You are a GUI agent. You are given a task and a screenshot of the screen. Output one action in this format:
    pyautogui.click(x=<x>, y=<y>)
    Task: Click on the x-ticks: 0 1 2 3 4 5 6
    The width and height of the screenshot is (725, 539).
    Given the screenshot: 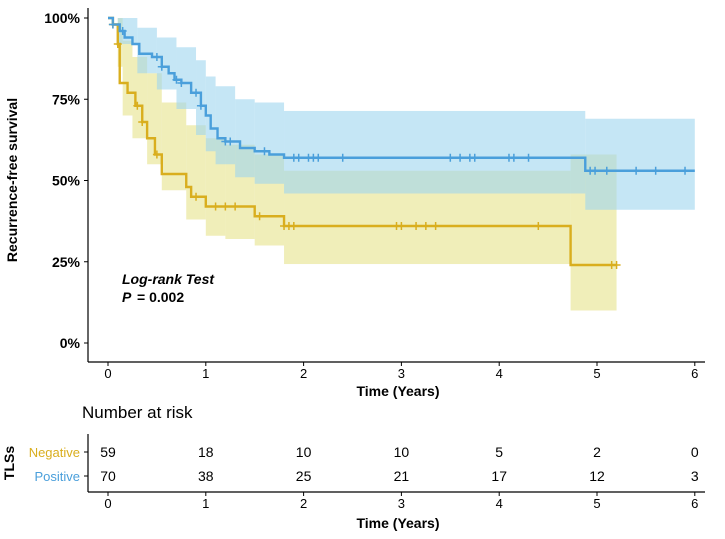 What is the action you would take?
    pyautogui.click(x=401, y=371)
    